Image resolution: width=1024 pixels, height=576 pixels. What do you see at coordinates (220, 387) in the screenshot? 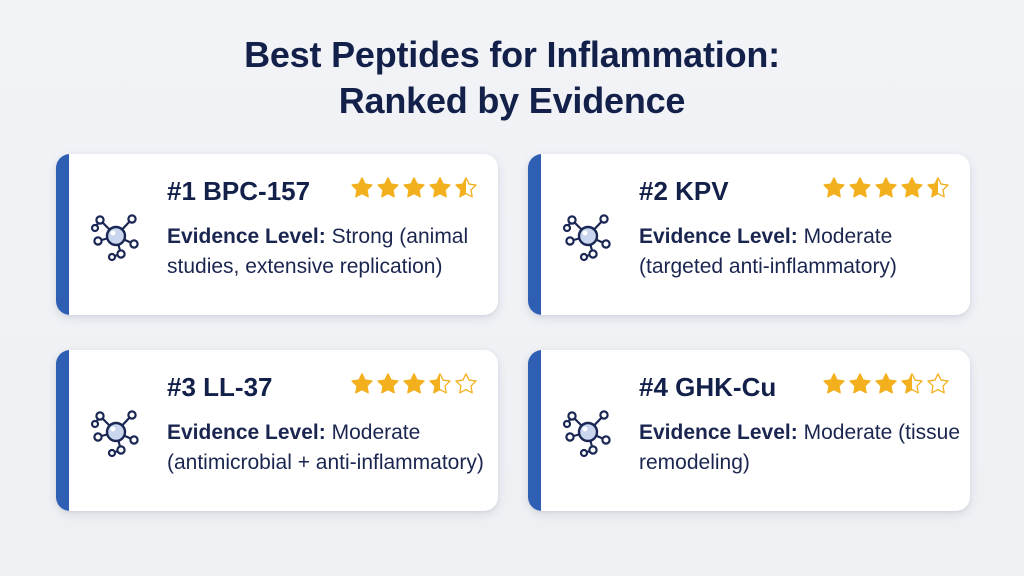
I see `peptide-name: #3 LL-37` at bounding box center [220, 387].